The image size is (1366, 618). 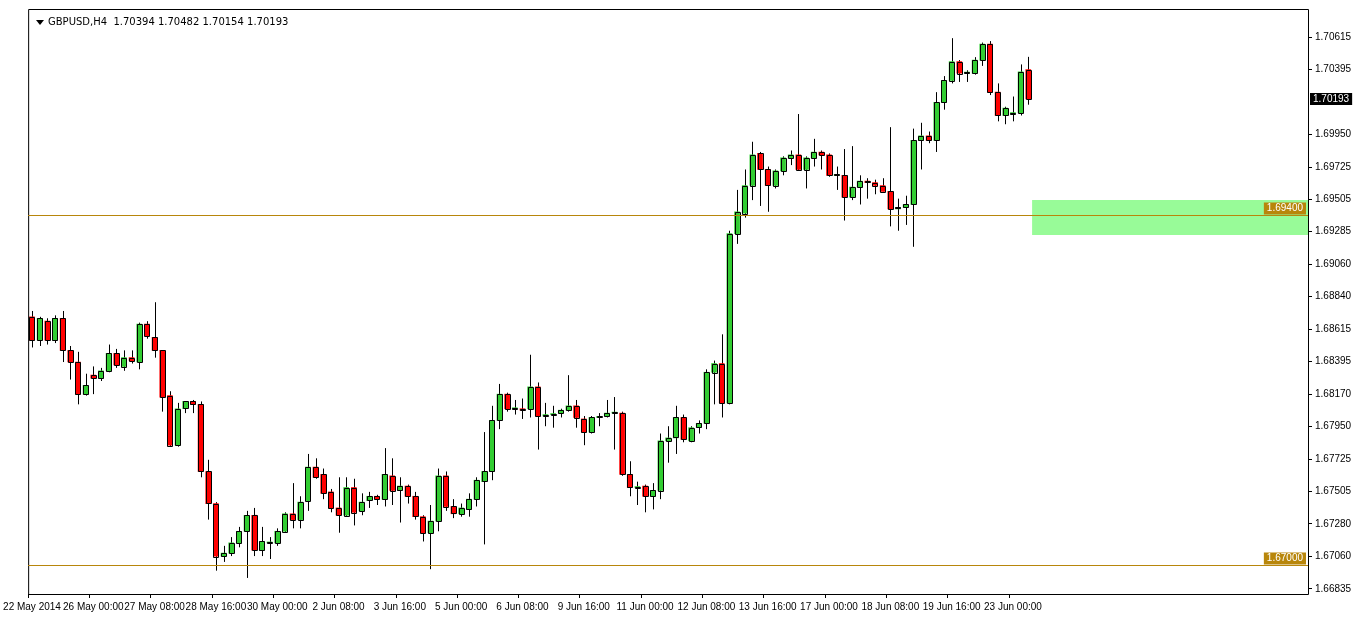 I want to click on y-tick-label: 1.67505, so click(x=1333, y=490).